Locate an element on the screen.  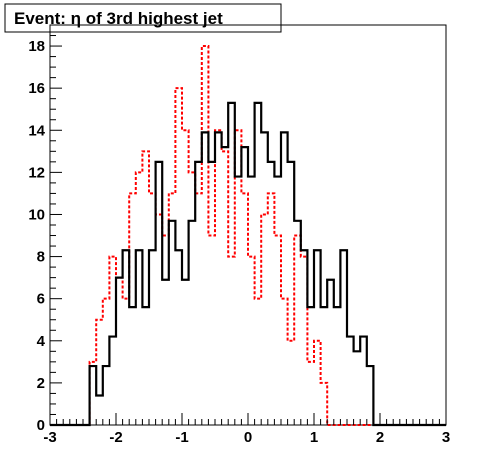
y-tick-label: 2 is located at coordinates (41, 383).